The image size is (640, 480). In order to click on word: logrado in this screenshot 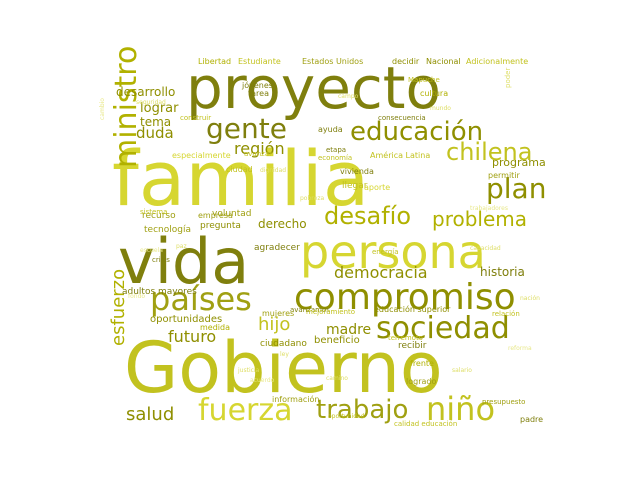, I will do `click(421, 381)`.